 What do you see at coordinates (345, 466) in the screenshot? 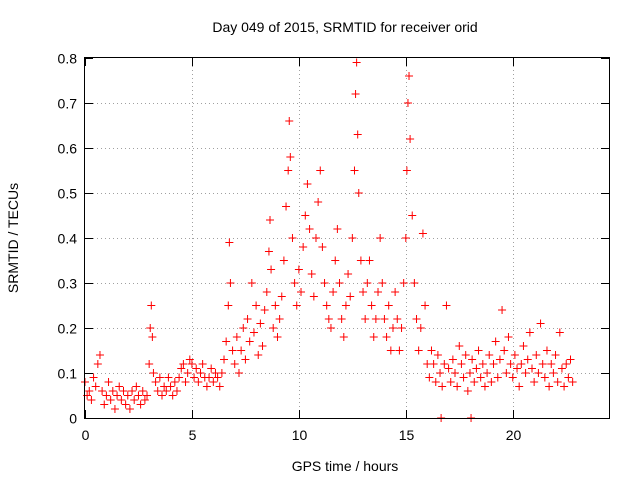
I see `x-axis-label: GPS time / hours` at bounding box center [345, 466].